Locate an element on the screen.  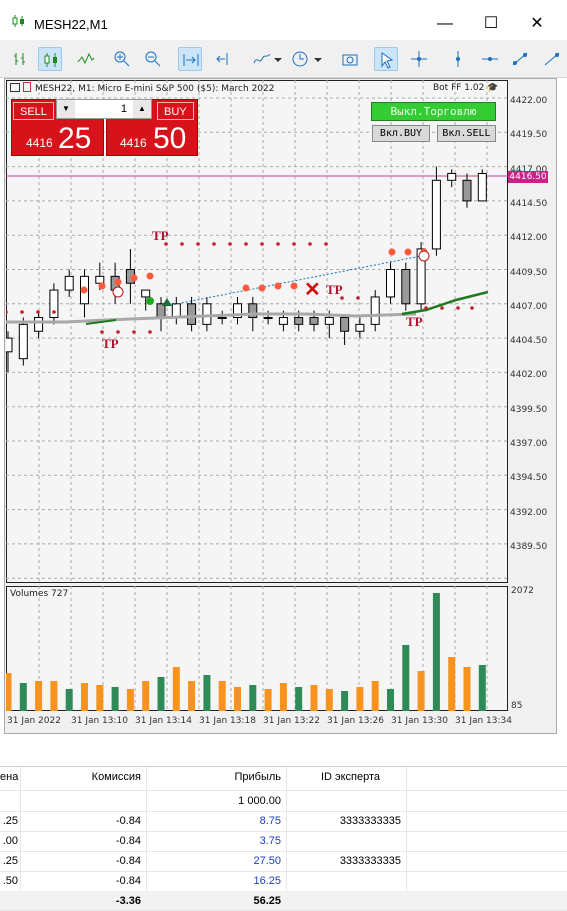
sell-button: SELL is located at coordinates (33, 111).